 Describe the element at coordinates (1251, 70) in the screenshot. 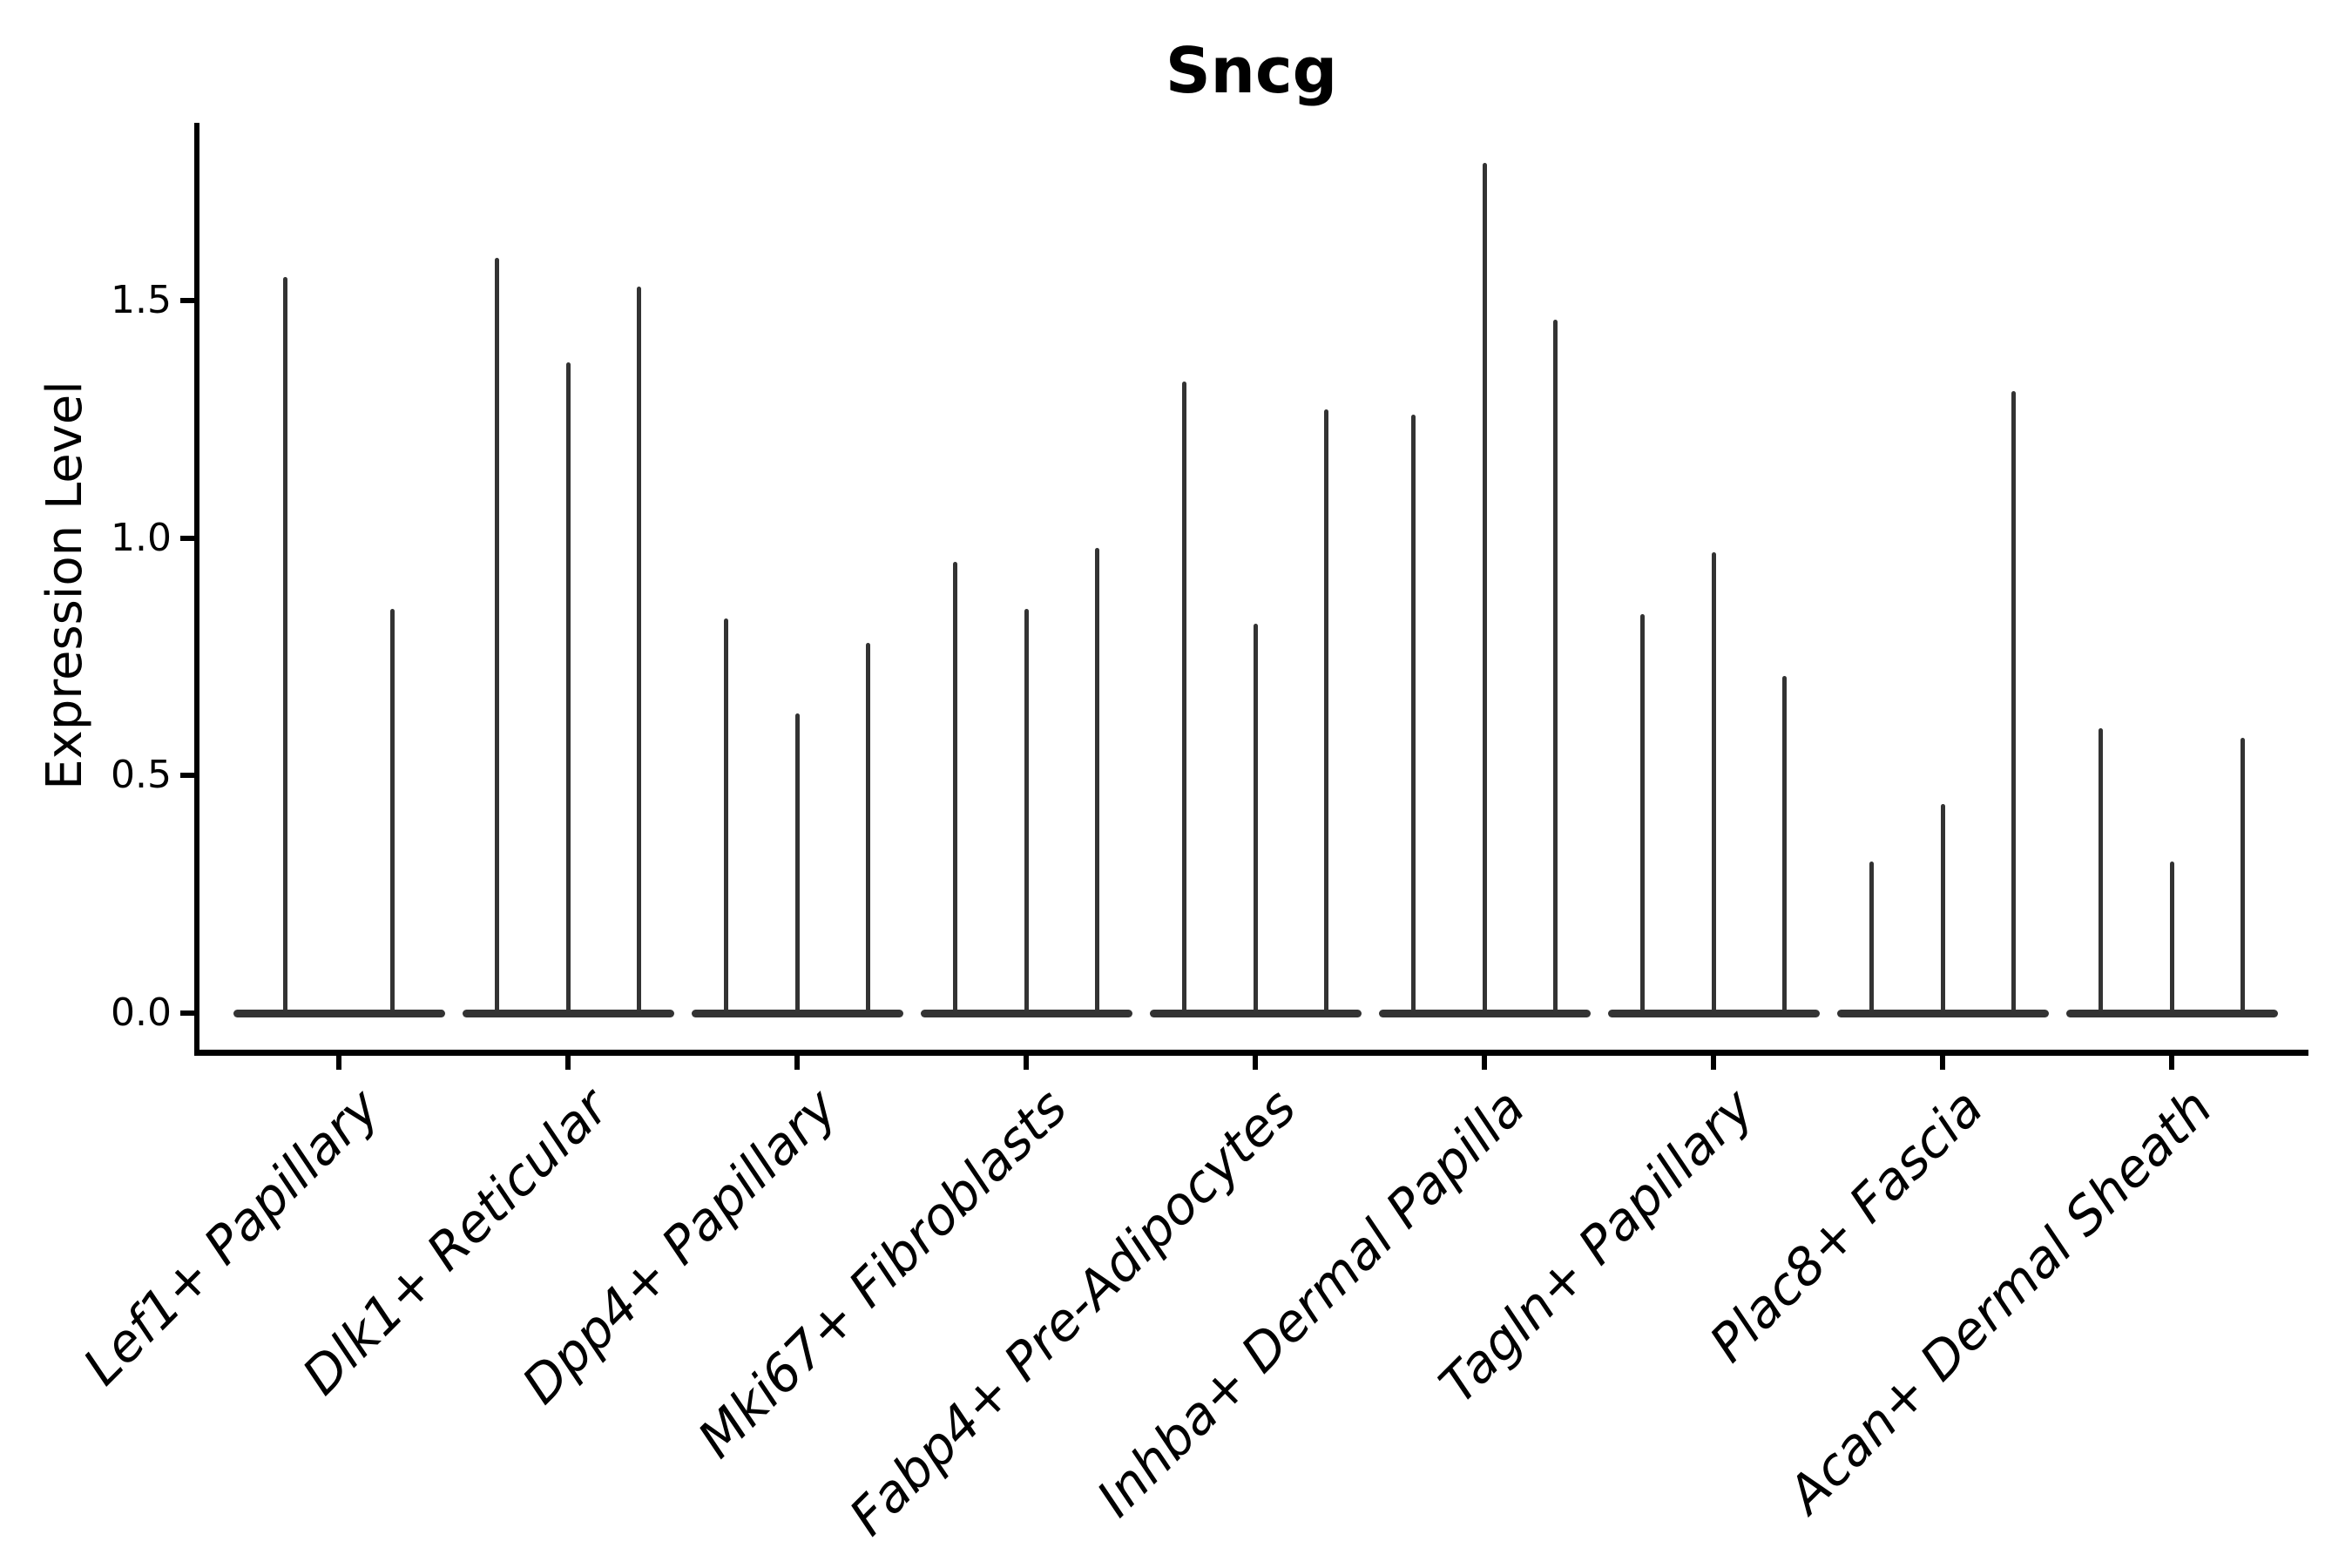

I see `chart-title: Sncg` at that location.